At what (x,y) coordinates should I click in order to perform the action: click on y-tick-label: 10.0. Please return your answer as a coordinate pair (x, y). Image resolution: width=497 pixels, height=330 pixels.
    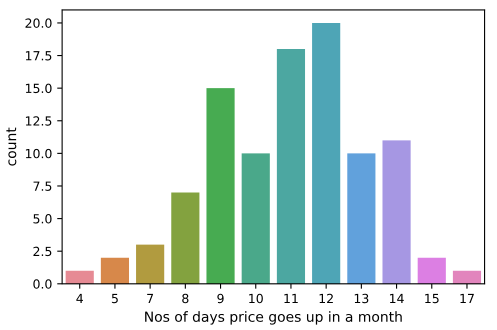
    Looking at the image, I should click on (39, 153).